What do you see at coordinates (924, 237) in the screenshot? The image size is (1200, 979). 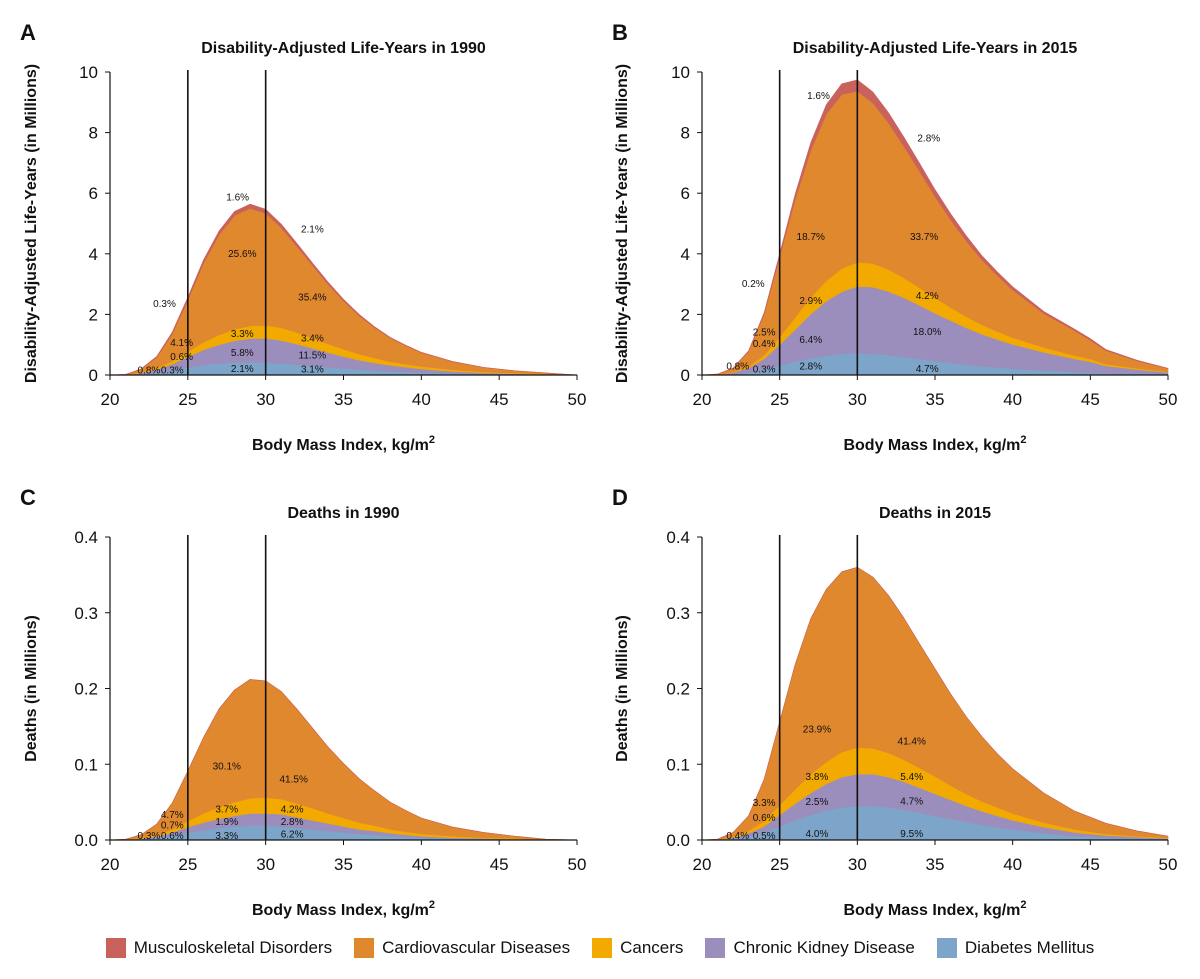 I see `data-label: 33.7%` at bounding box center [924, 237].